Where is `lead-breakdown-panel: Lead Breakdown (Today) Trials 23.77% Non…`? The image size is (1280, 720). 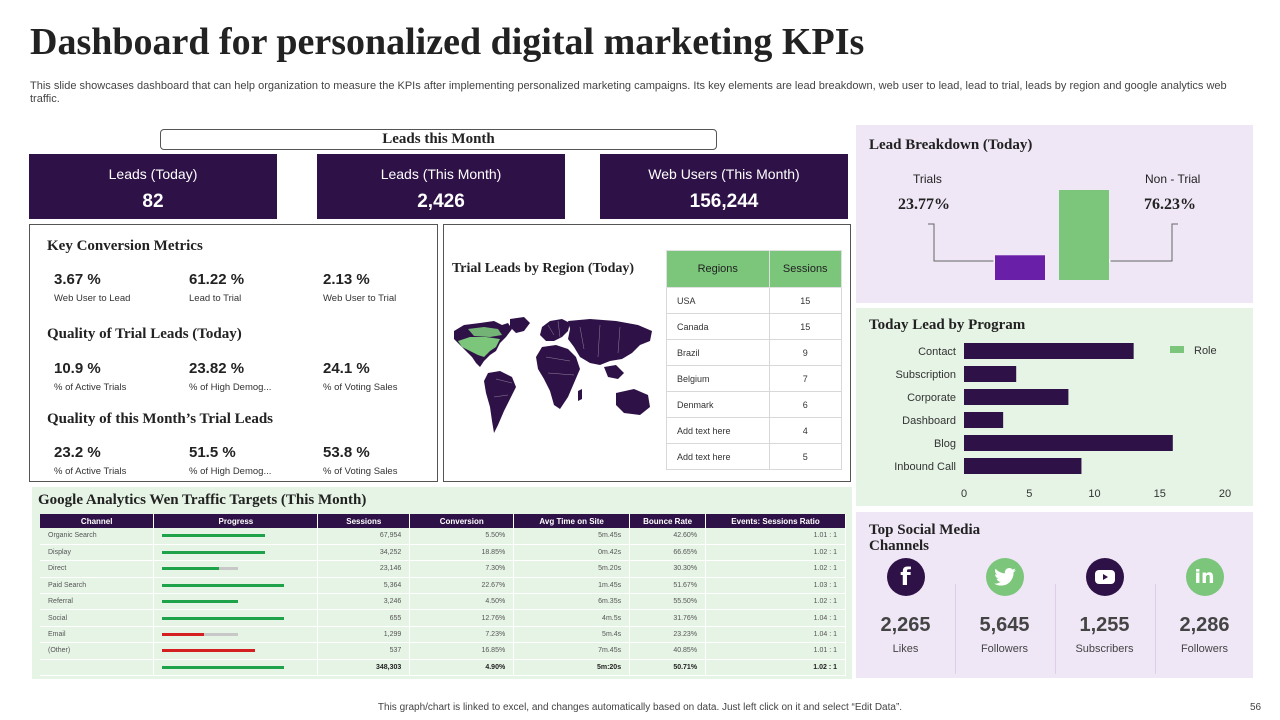
lead-breakdown-panel: Lead Breakdown (Today) Trials 23.77% Non… is located at coordinates (1054, 214).